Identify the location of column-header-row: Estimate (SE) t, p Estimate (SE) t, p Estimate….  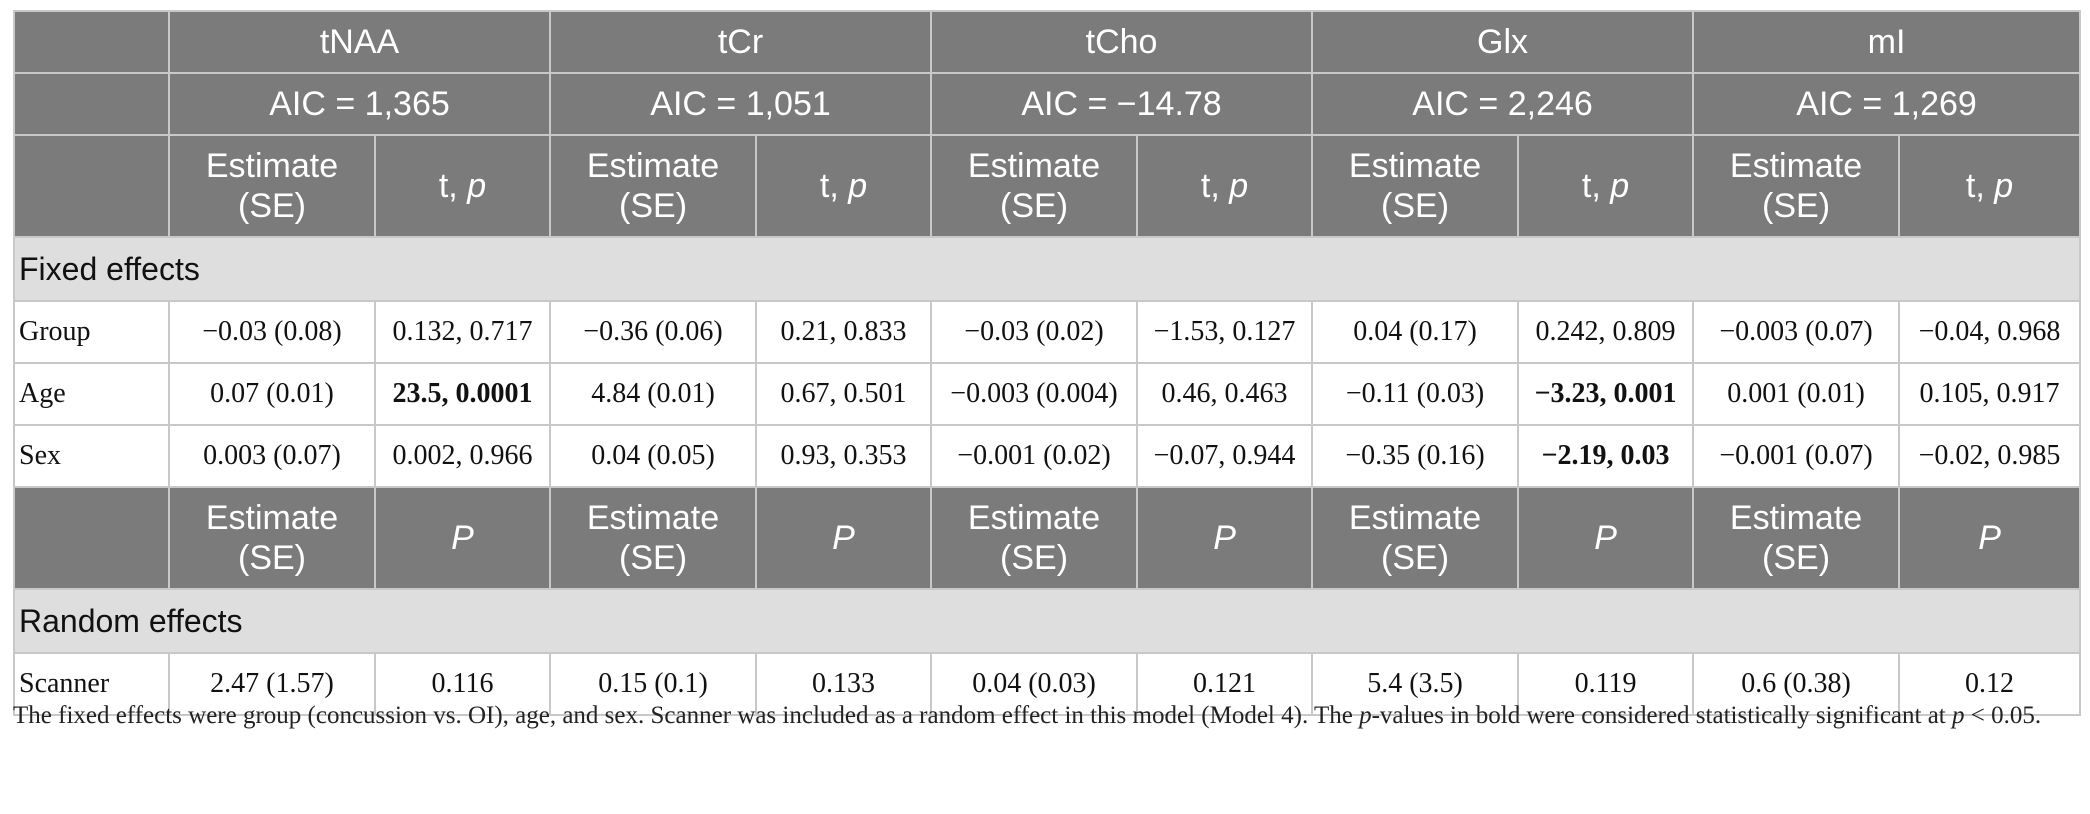
(1047, 186).